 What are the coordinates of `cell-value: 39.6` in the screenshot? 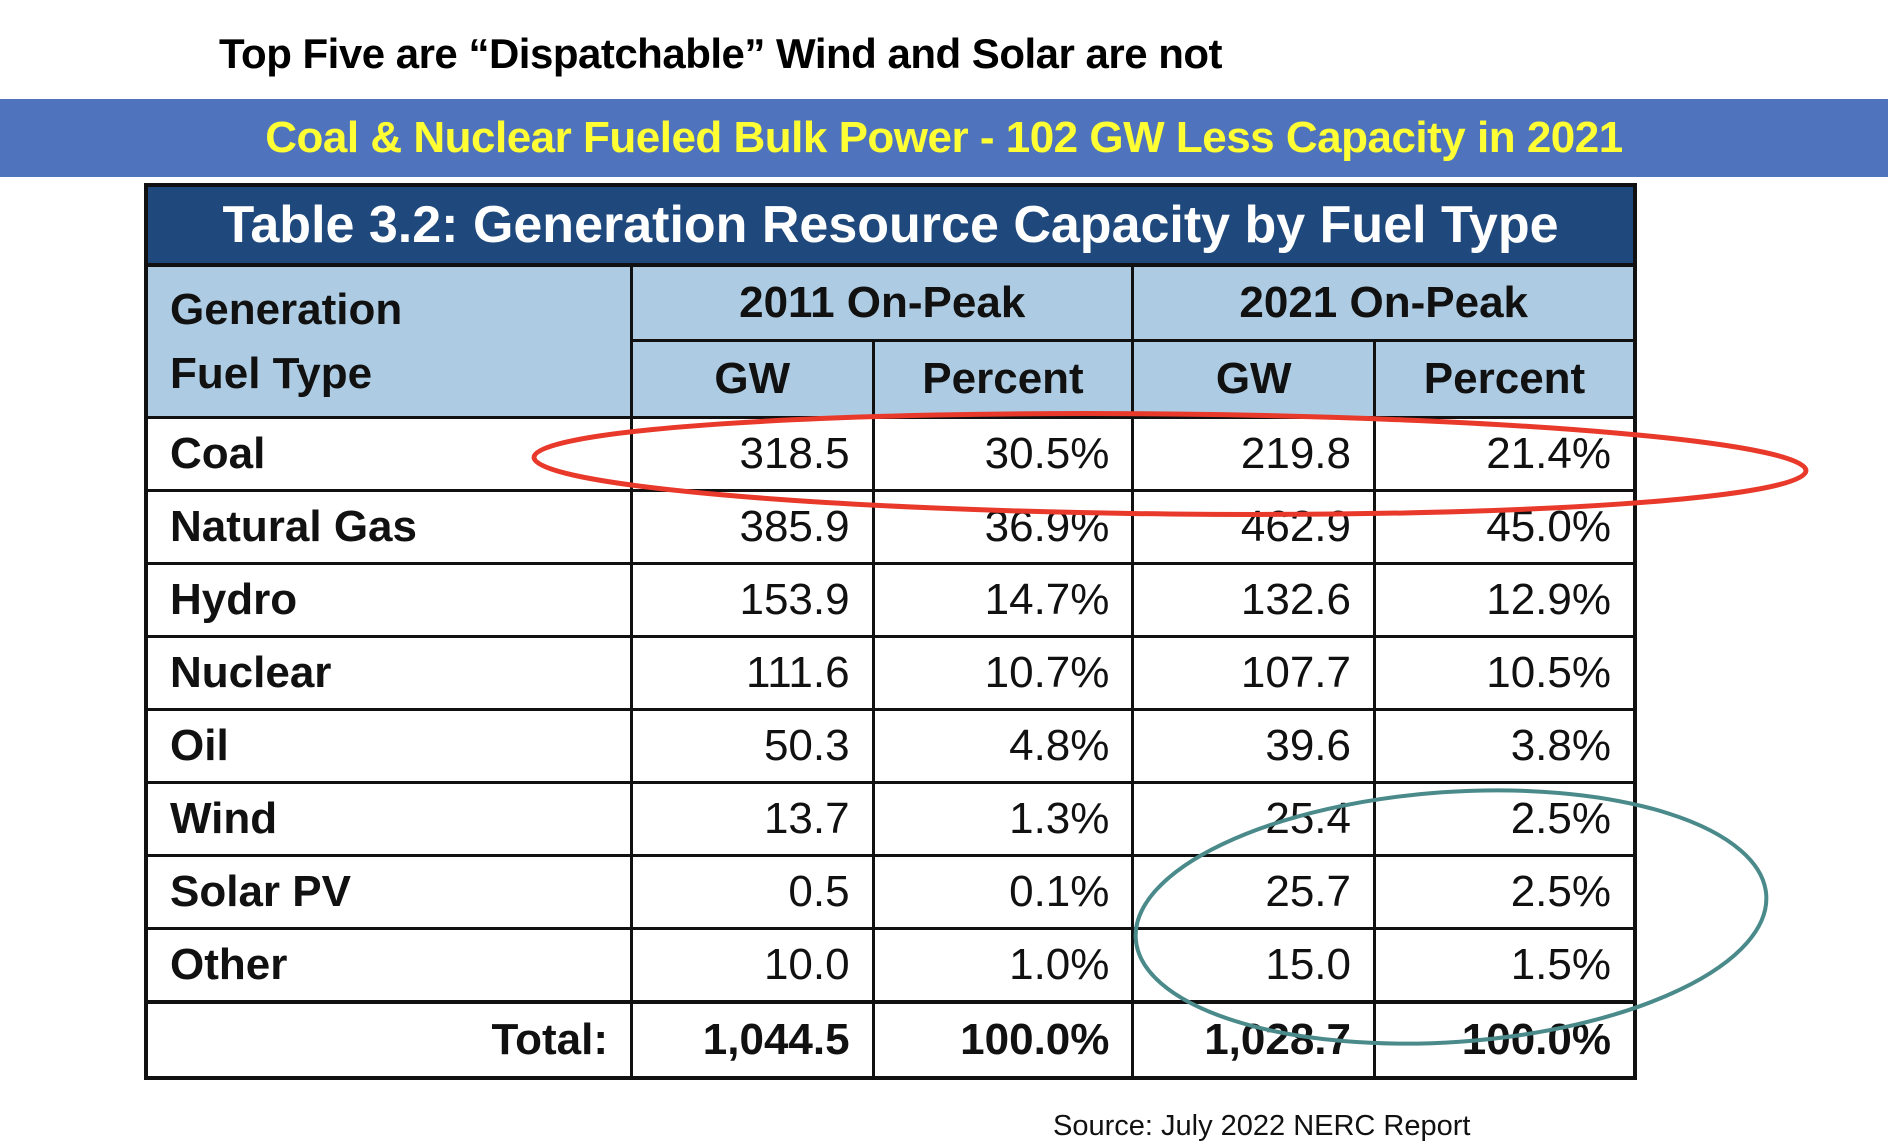 It's located at (1253, 746).